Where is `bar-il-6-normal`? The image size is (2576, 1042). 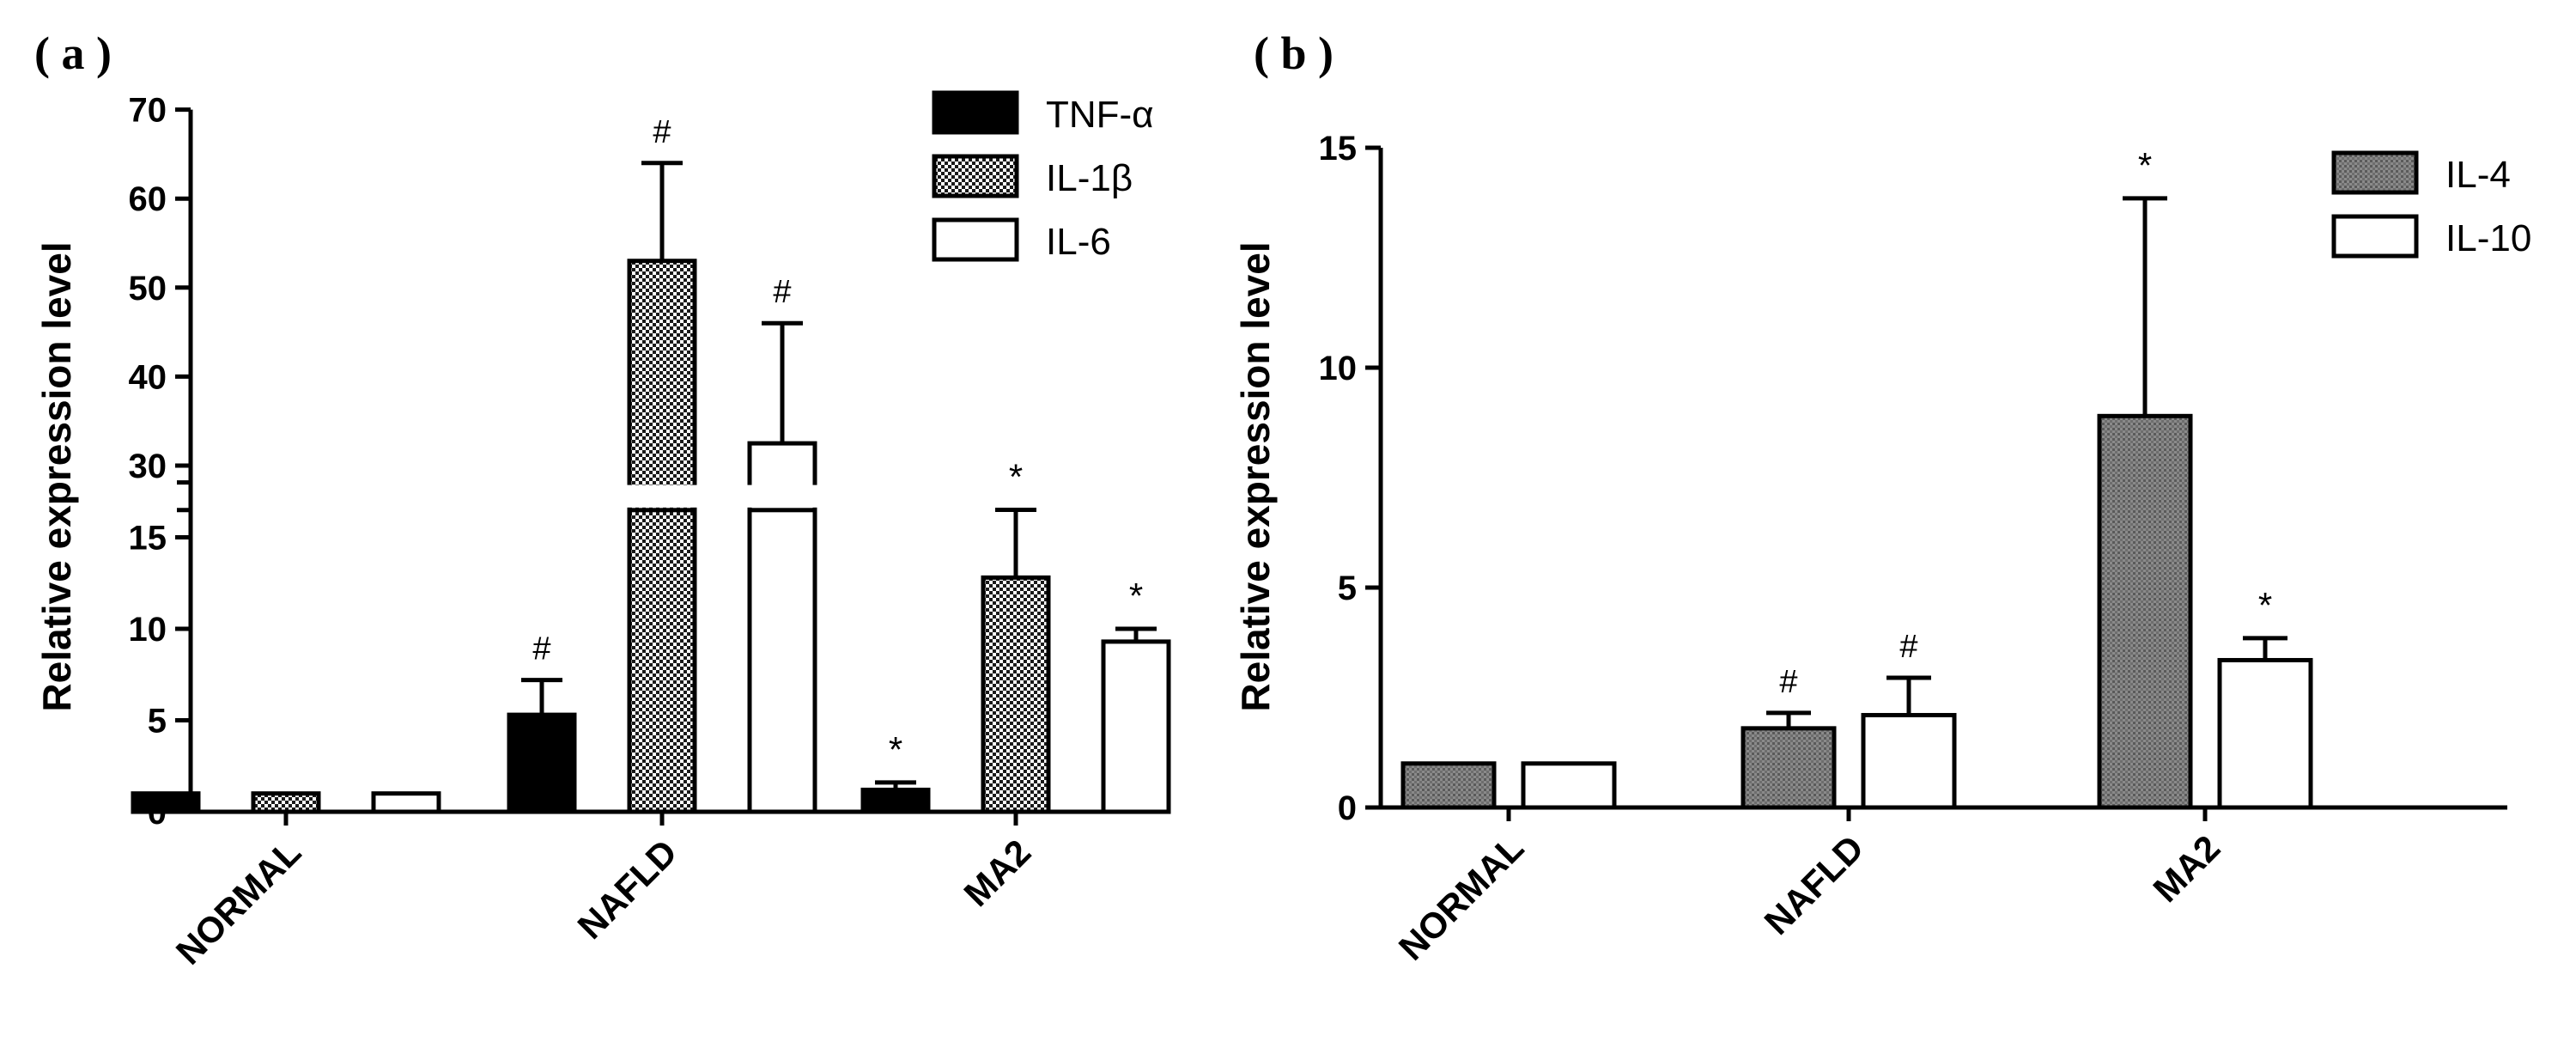
bar-il-6-normal is located at coordinates (406, 802).